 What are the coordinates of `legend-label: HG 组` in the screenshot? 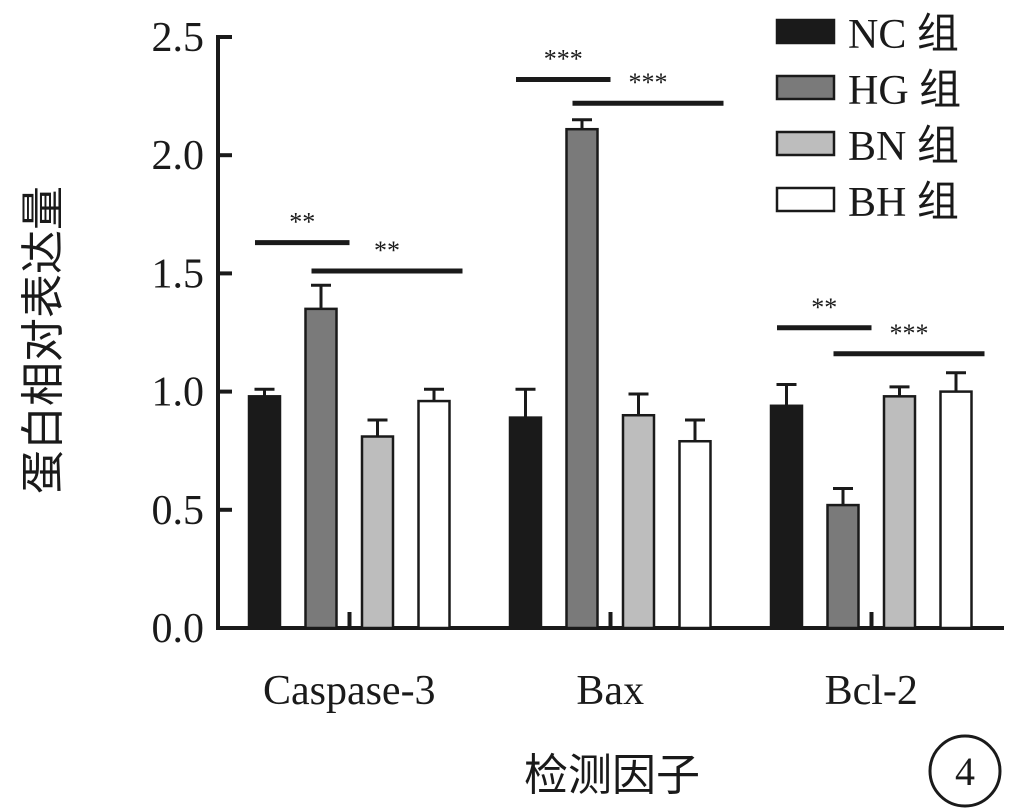 It's located at (904, 91).